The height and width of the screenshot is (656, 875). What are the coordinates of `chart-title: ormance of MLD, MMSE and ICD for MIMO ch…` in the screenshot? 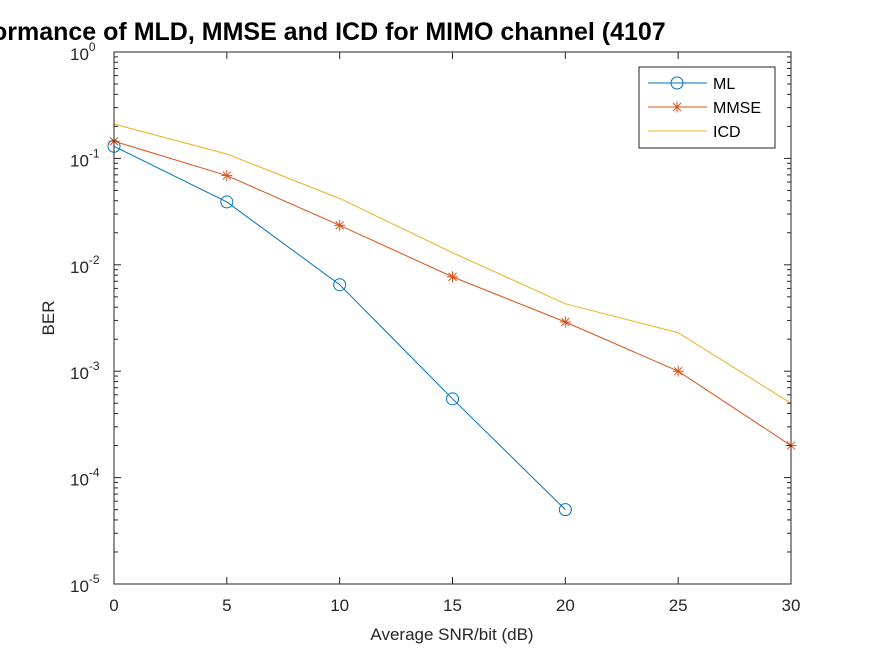 It's located at (333, 32).